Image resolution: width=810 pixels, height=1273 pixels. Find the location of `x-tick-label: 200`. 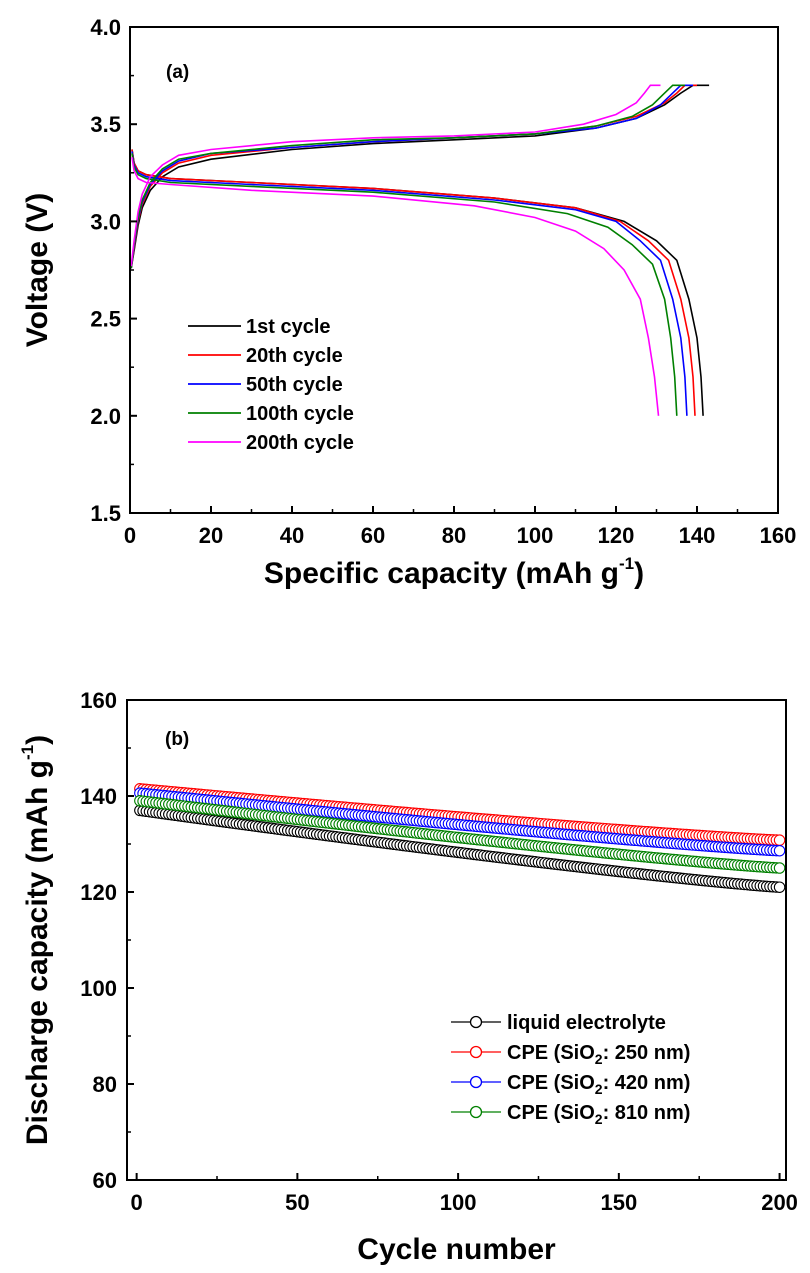

x-tick-label: 200 is located at coordinates (779, 1202).